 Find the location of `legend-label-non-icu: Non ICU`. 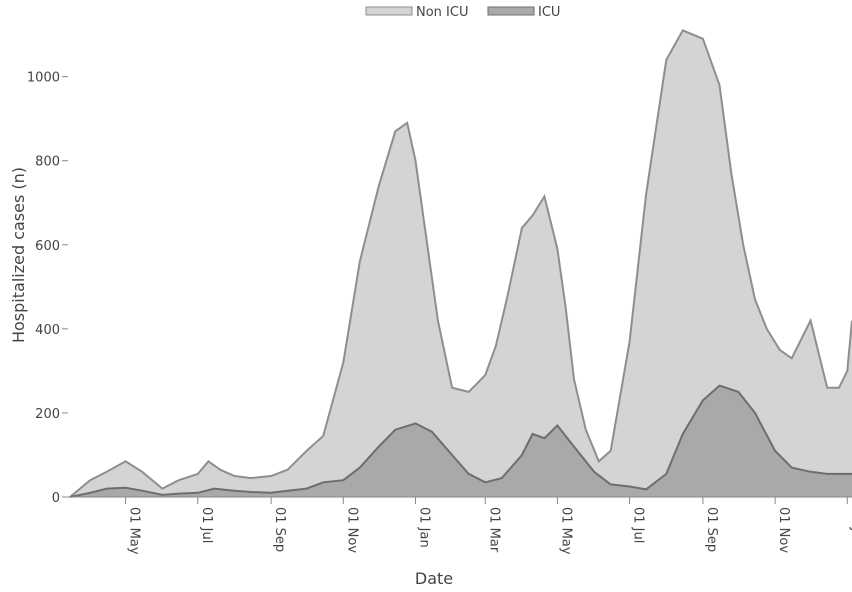

legend-label-non-icu: Non ICU is located at coordinates (442, 12).